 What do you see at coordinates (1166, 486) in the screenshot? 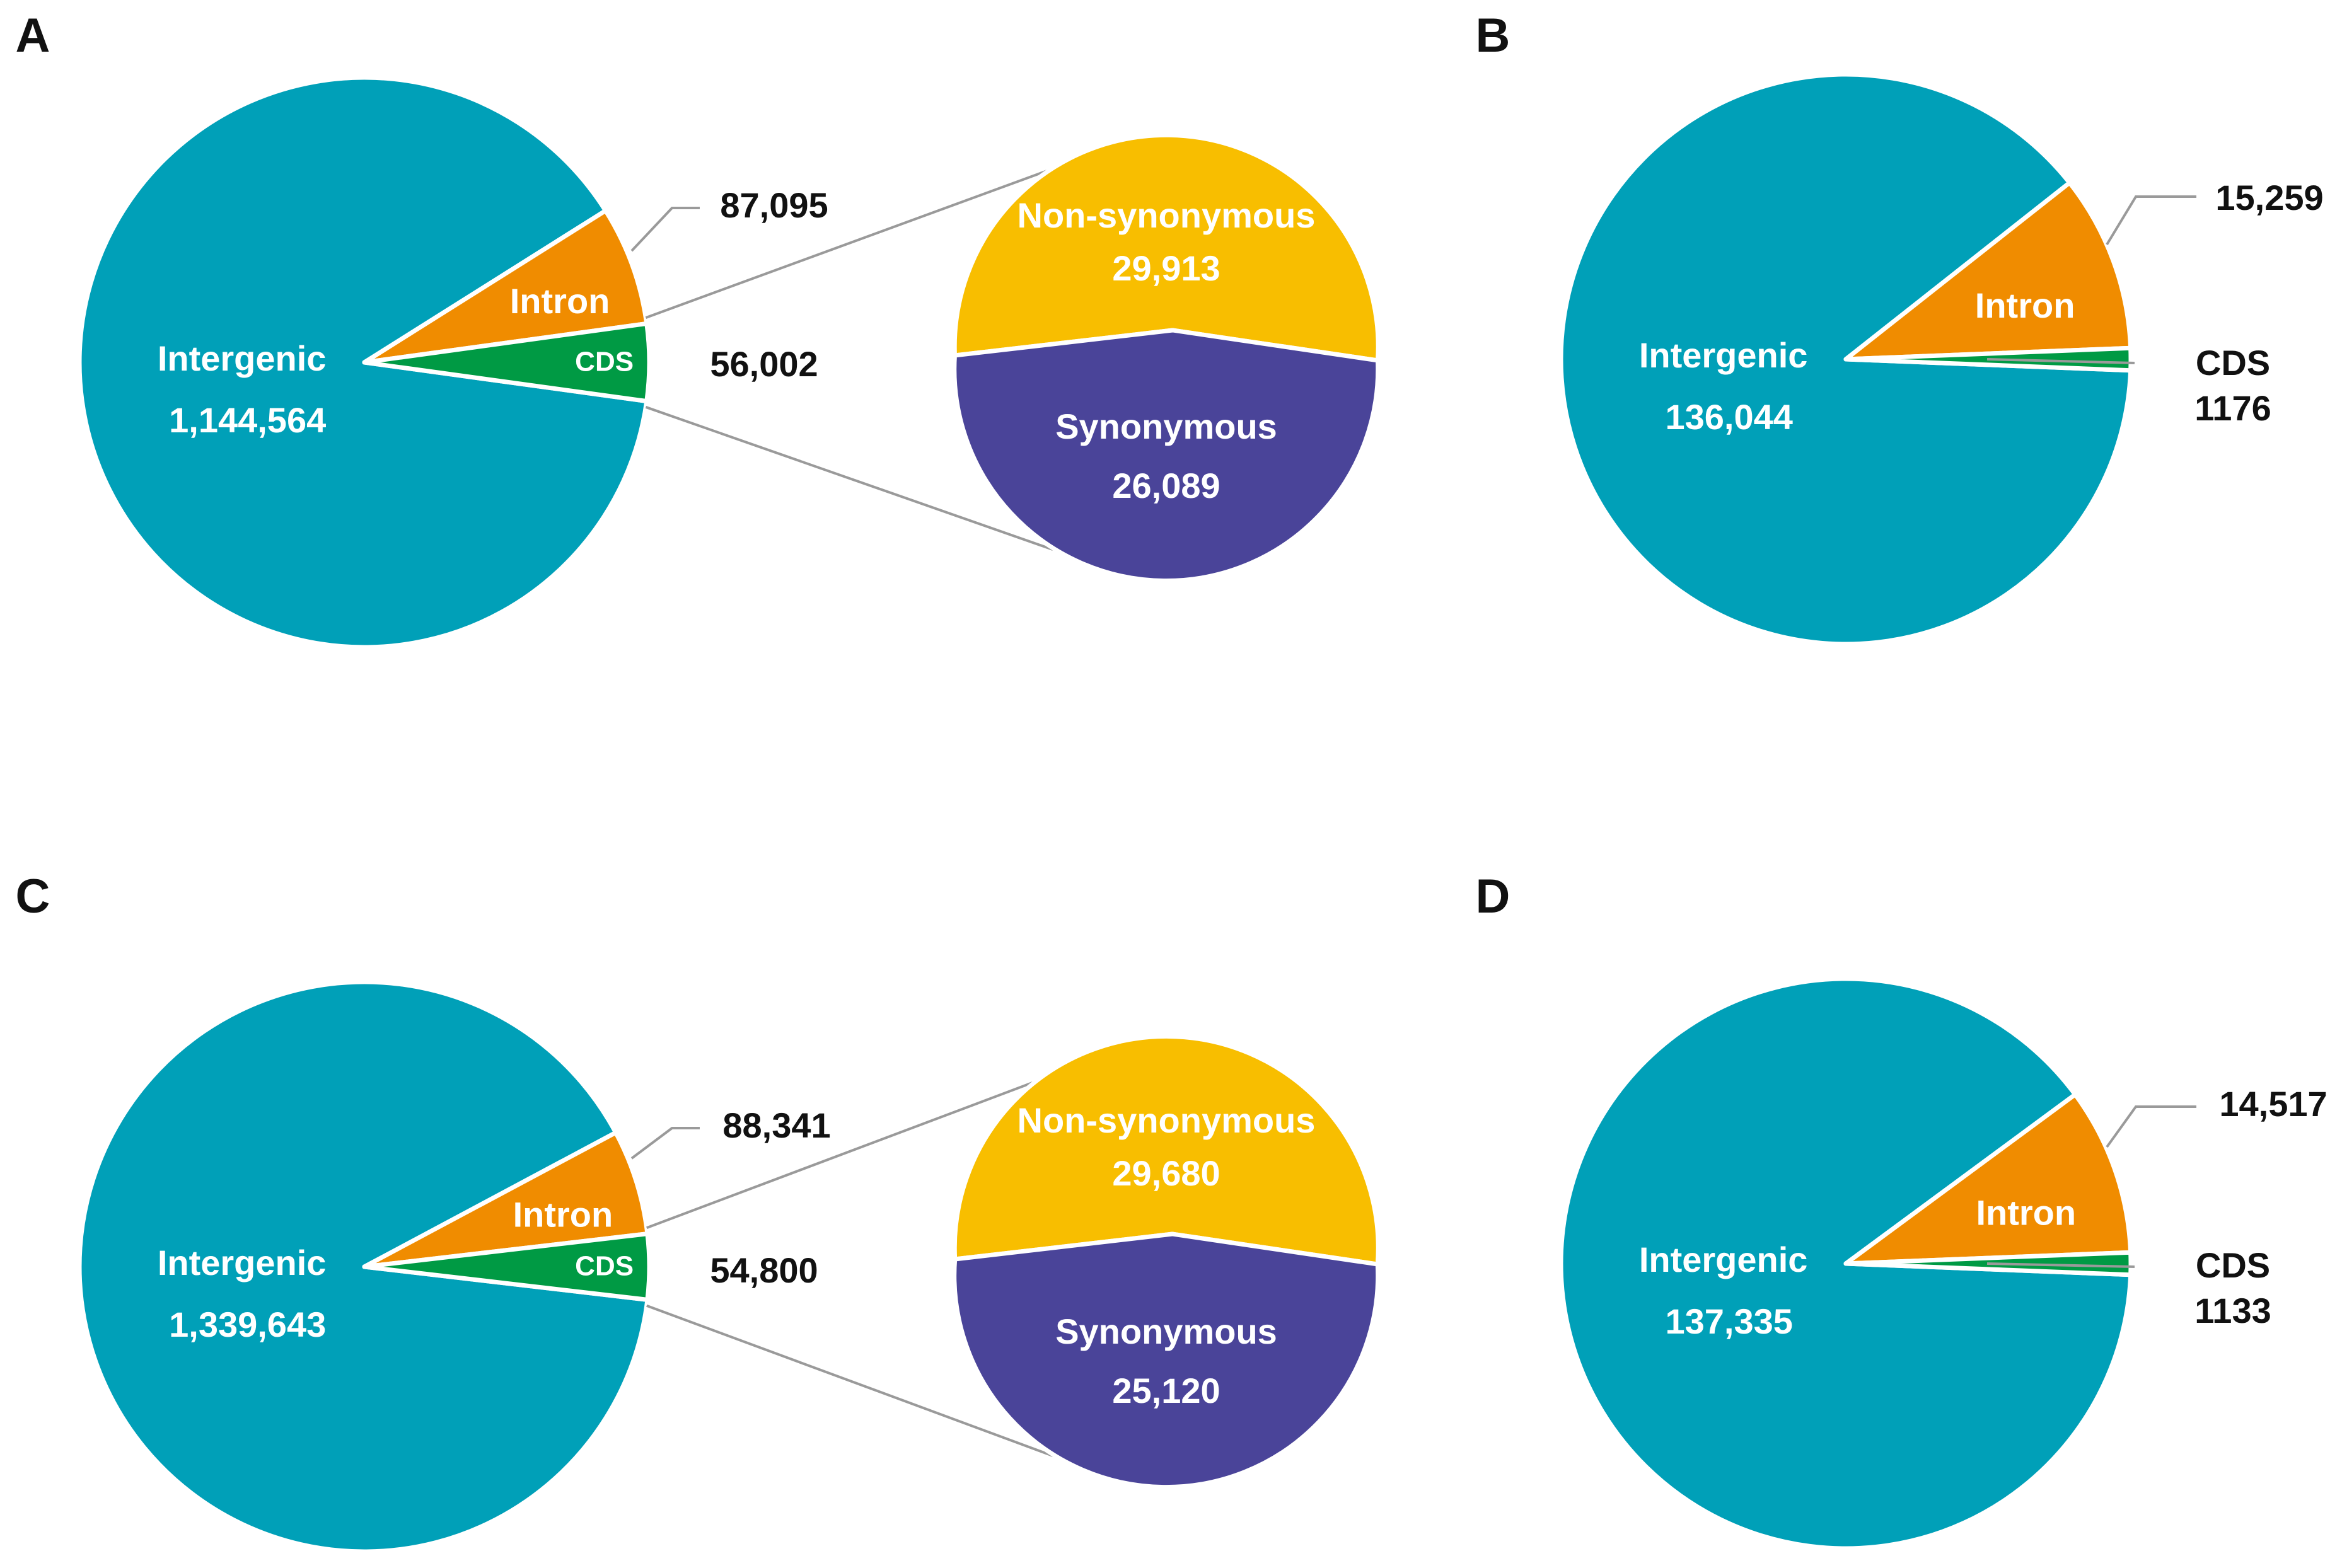
I see `value-synonymous: 26,089` at bounding box center [1166, 486].